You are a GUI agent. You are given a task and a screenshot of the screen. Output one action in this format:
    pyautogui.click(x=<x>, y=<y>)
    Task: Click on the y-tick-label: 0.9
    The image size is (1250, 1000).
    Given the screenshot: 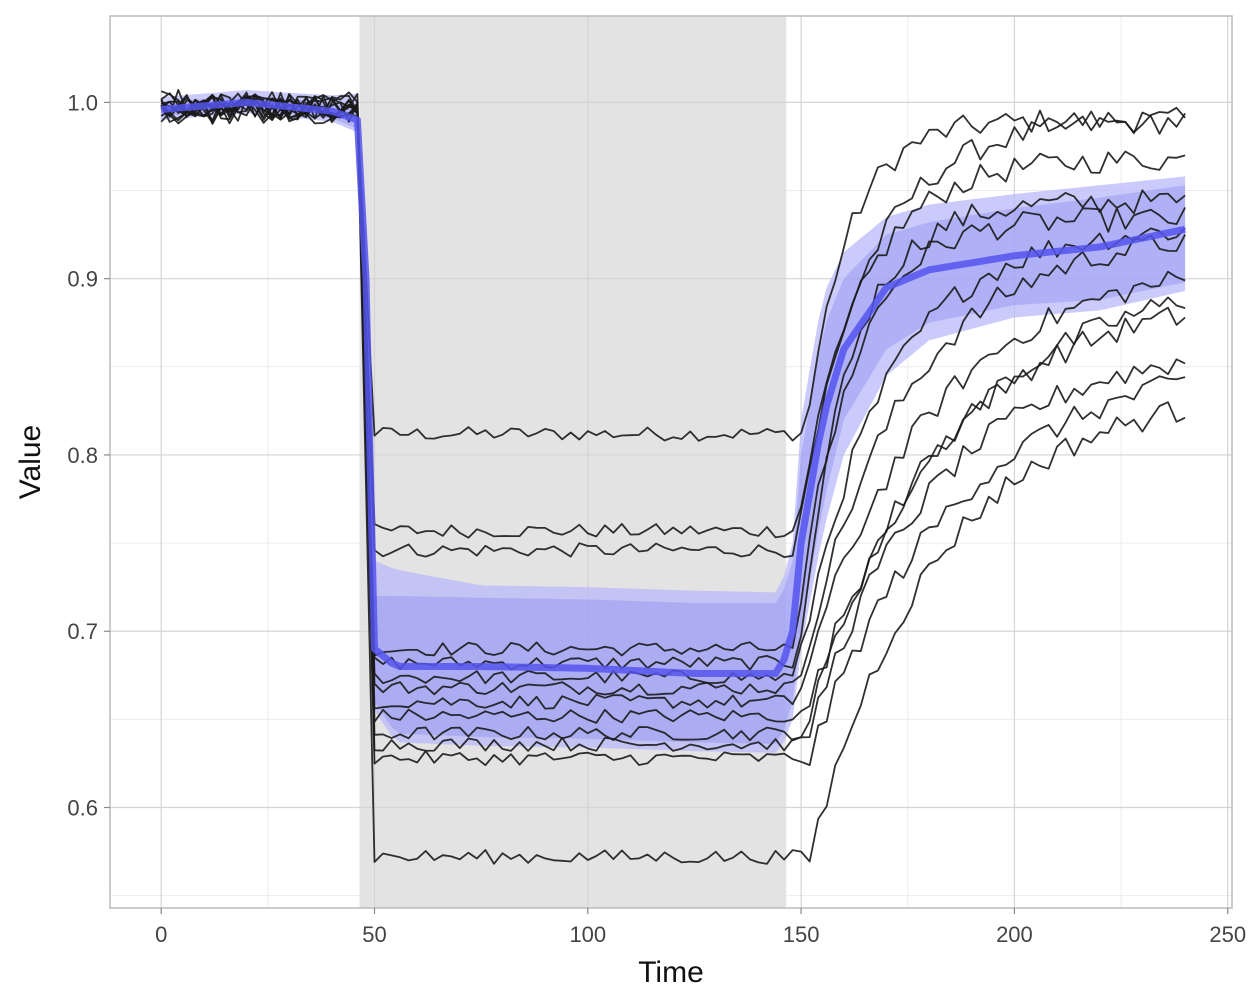 What is the action you would take?
    pyautogui.click(x=82, y=279)
    